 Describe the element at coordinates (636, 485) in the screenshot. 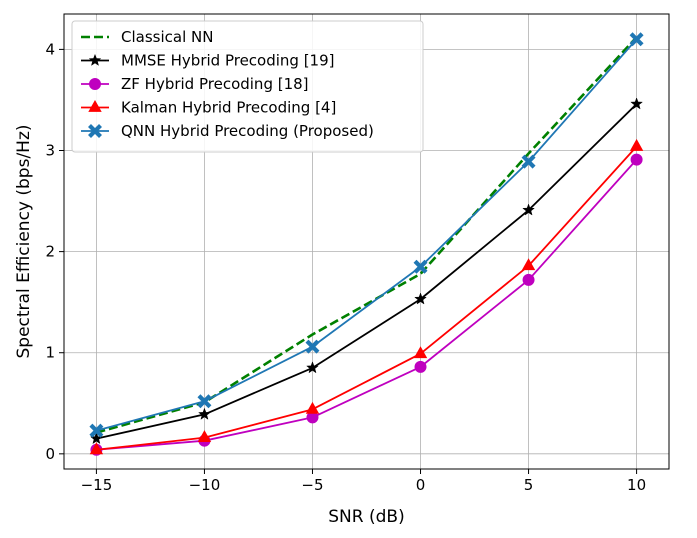

I see `x-tick-label: 10` at that location.